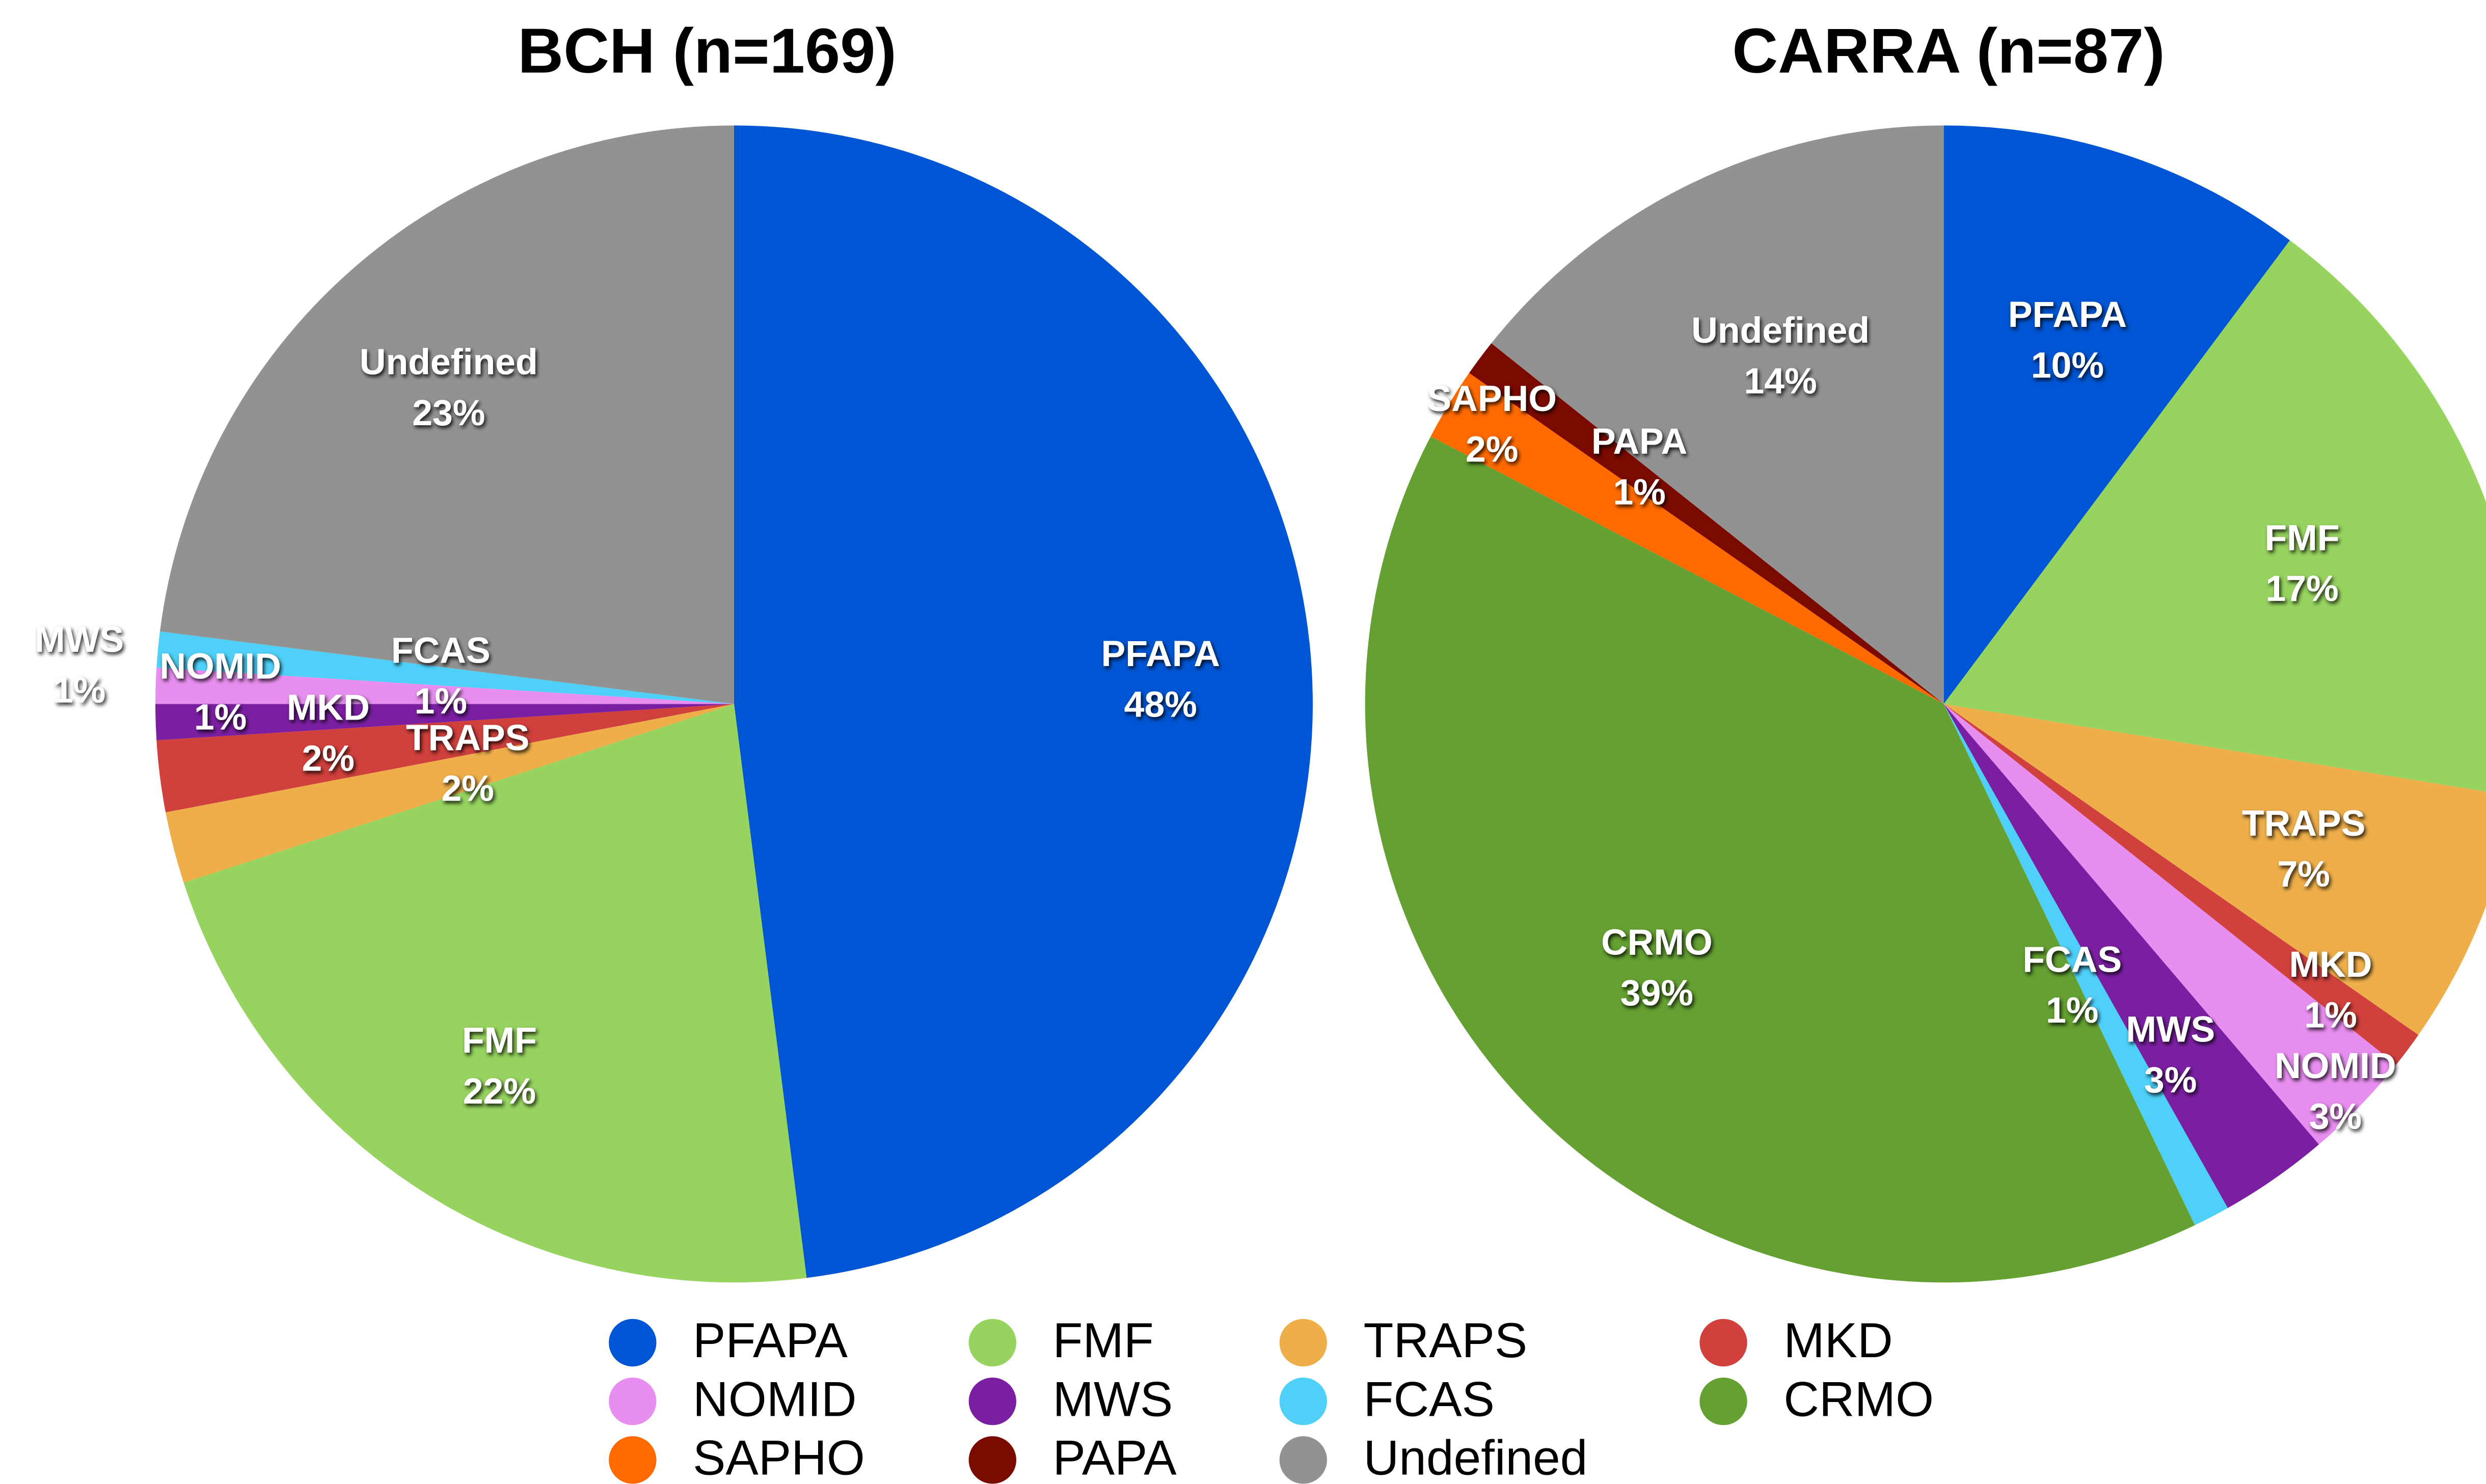 The width and height of the screenshot is (2486, 1484). I want to click on slice-label: CRMO, so click(1657, 943).